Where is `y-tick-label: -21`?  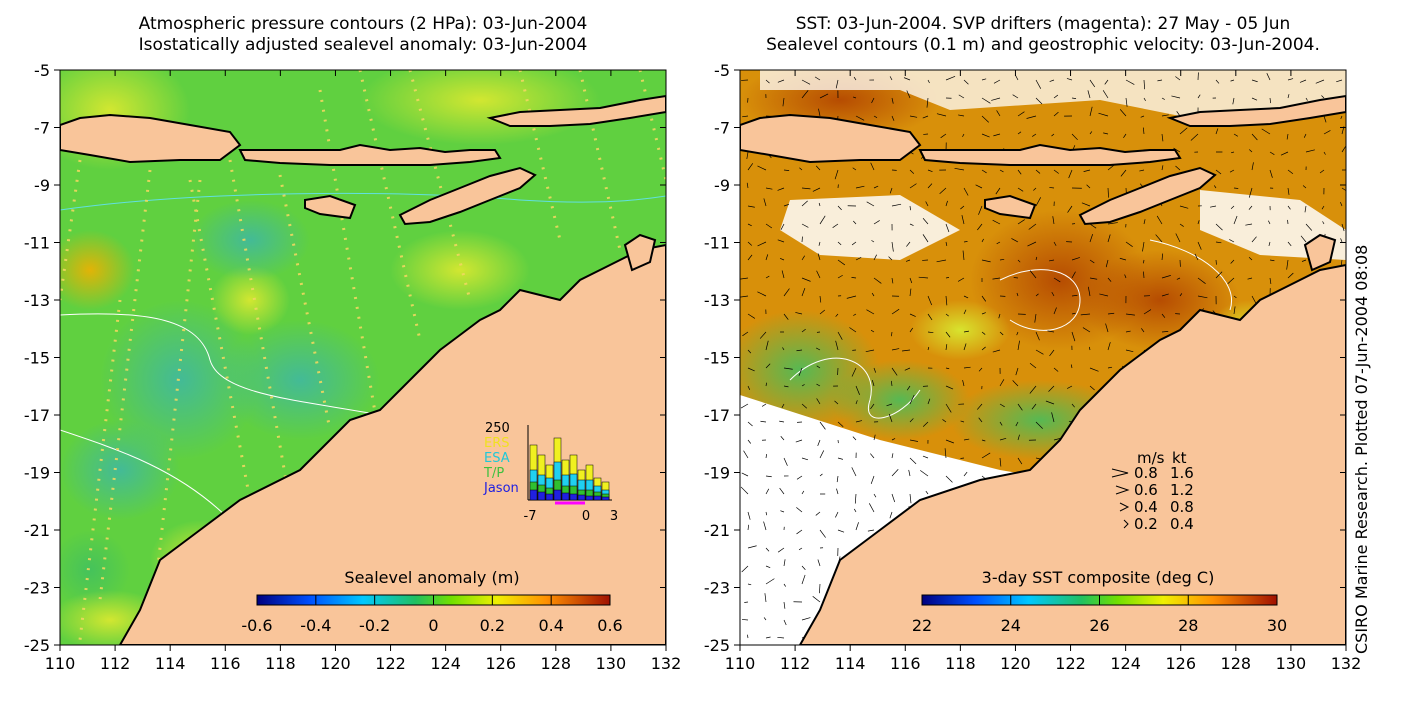 y-tick-label: -21 is located at coordinates (37, 530).